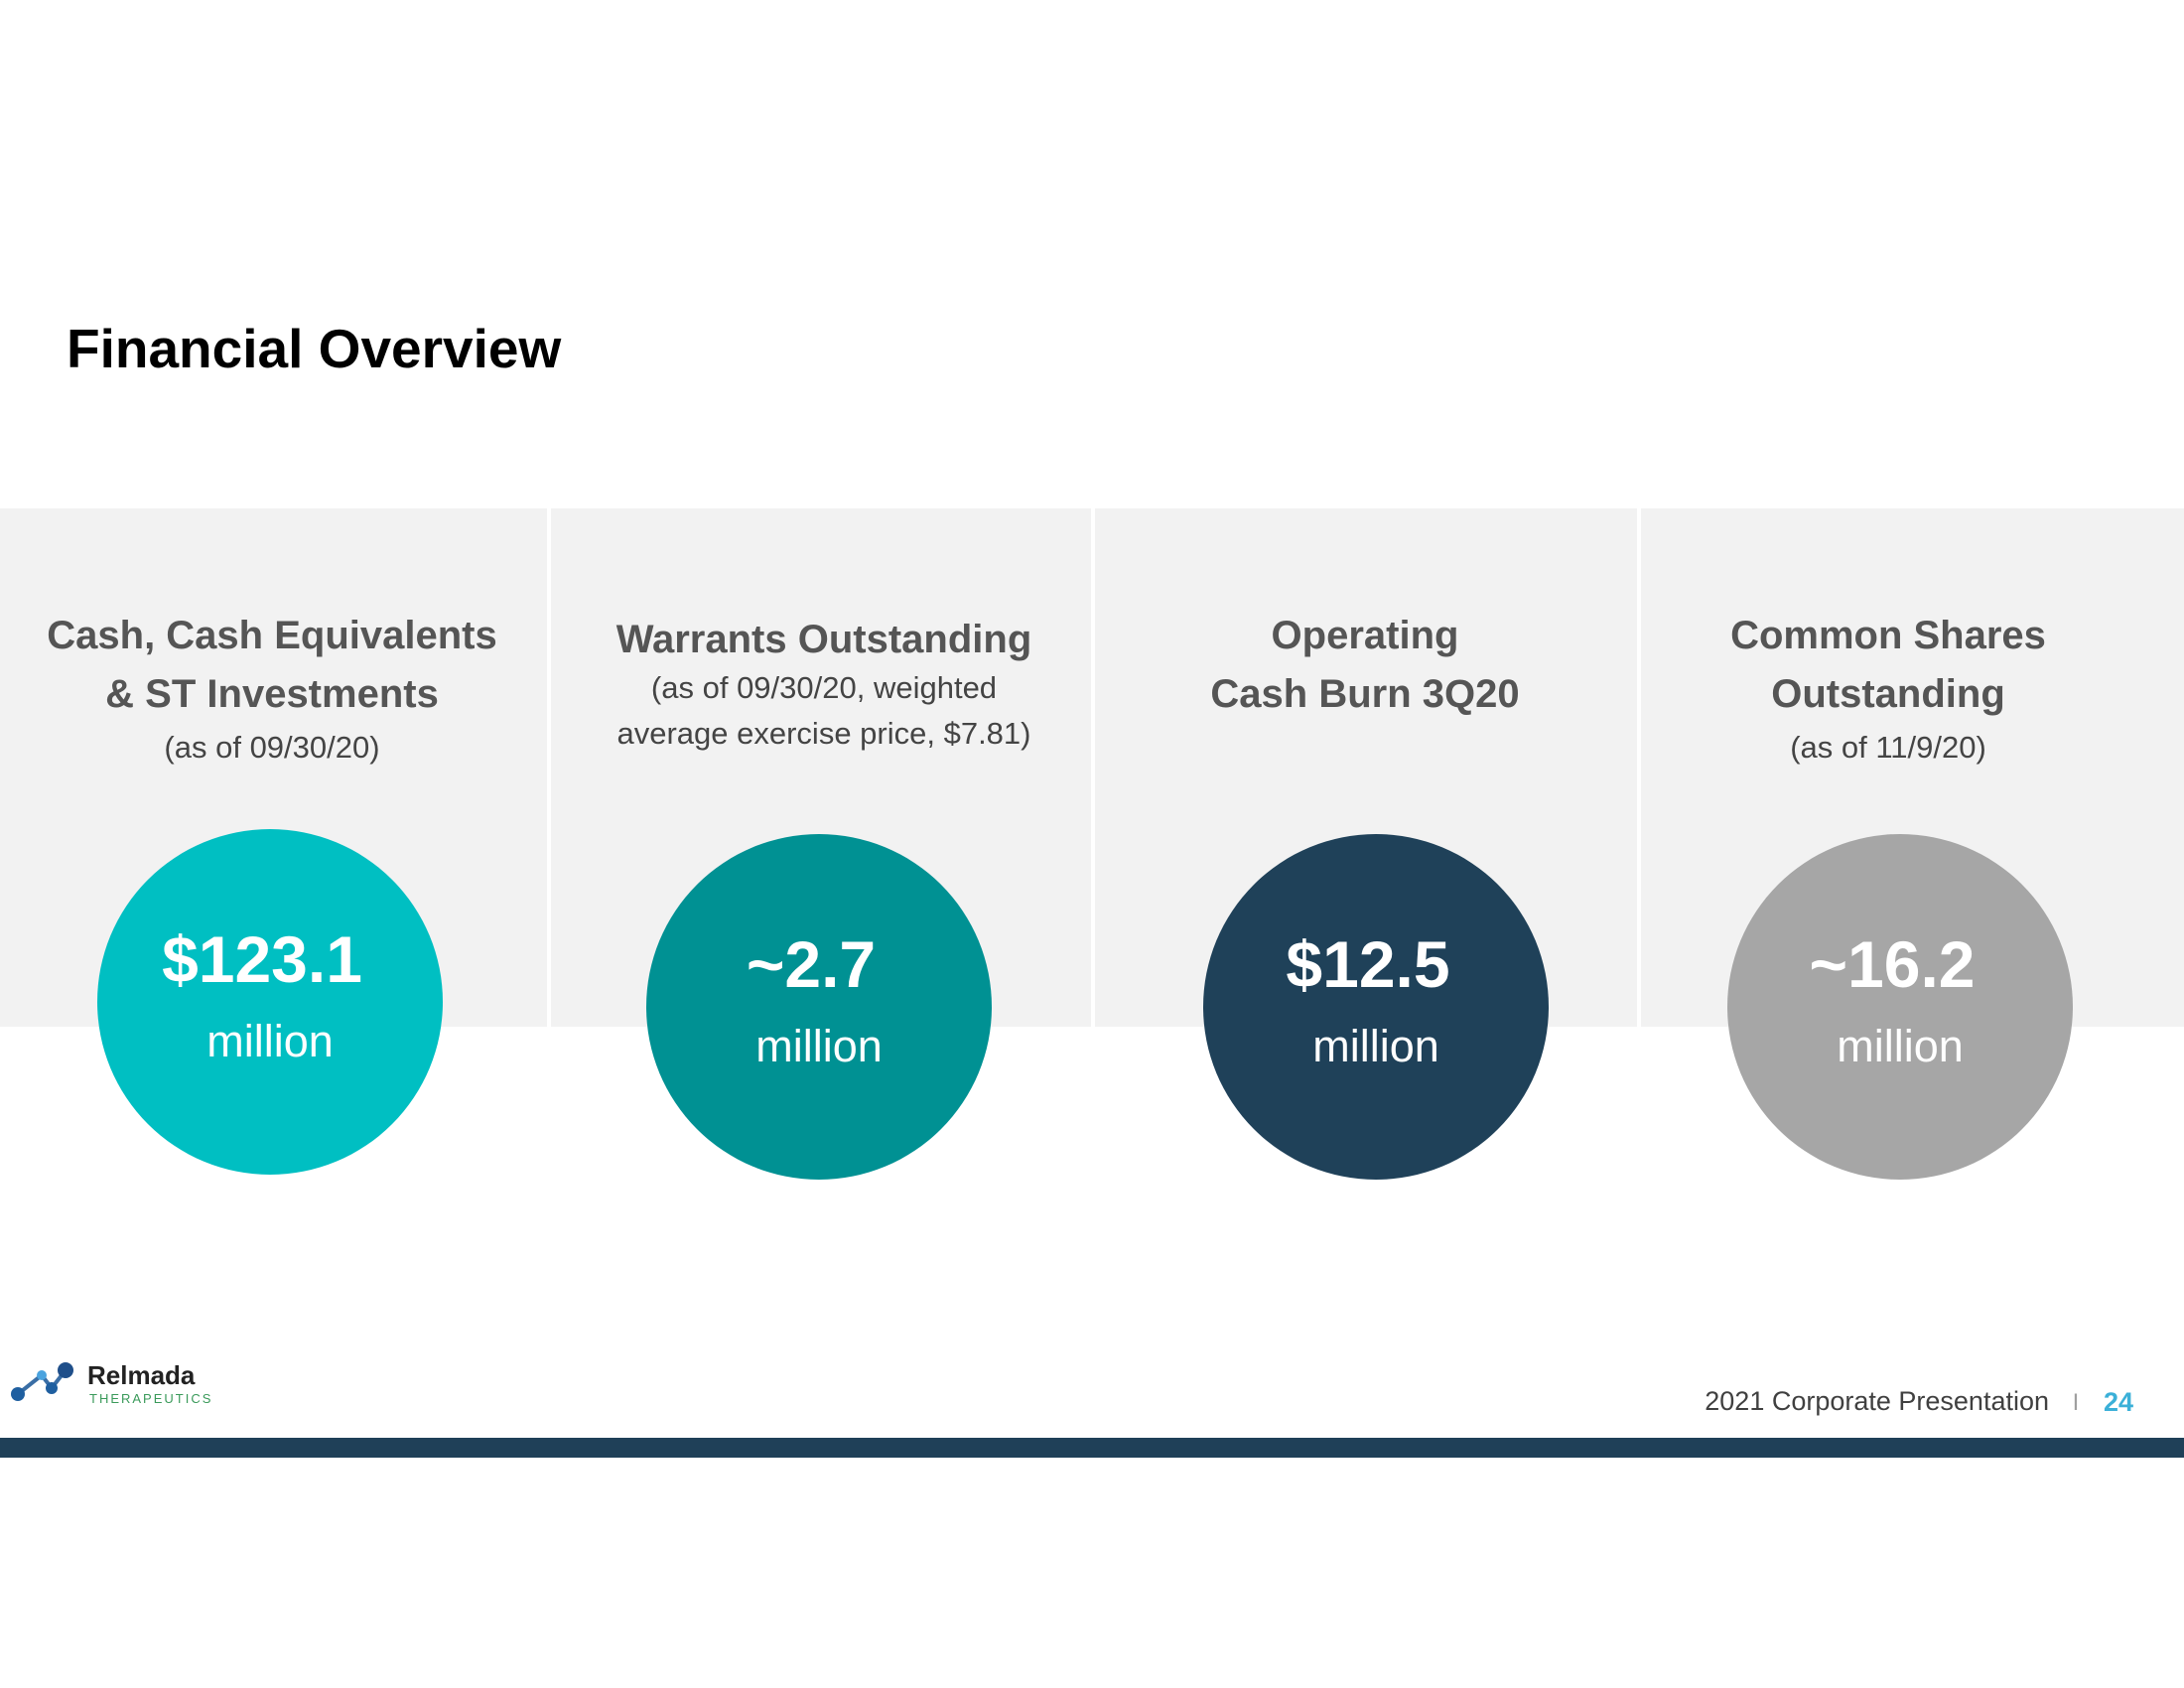 This screenshot has height=1688, width=2184. I want to click on value: $12.5, so click(1367, 964).